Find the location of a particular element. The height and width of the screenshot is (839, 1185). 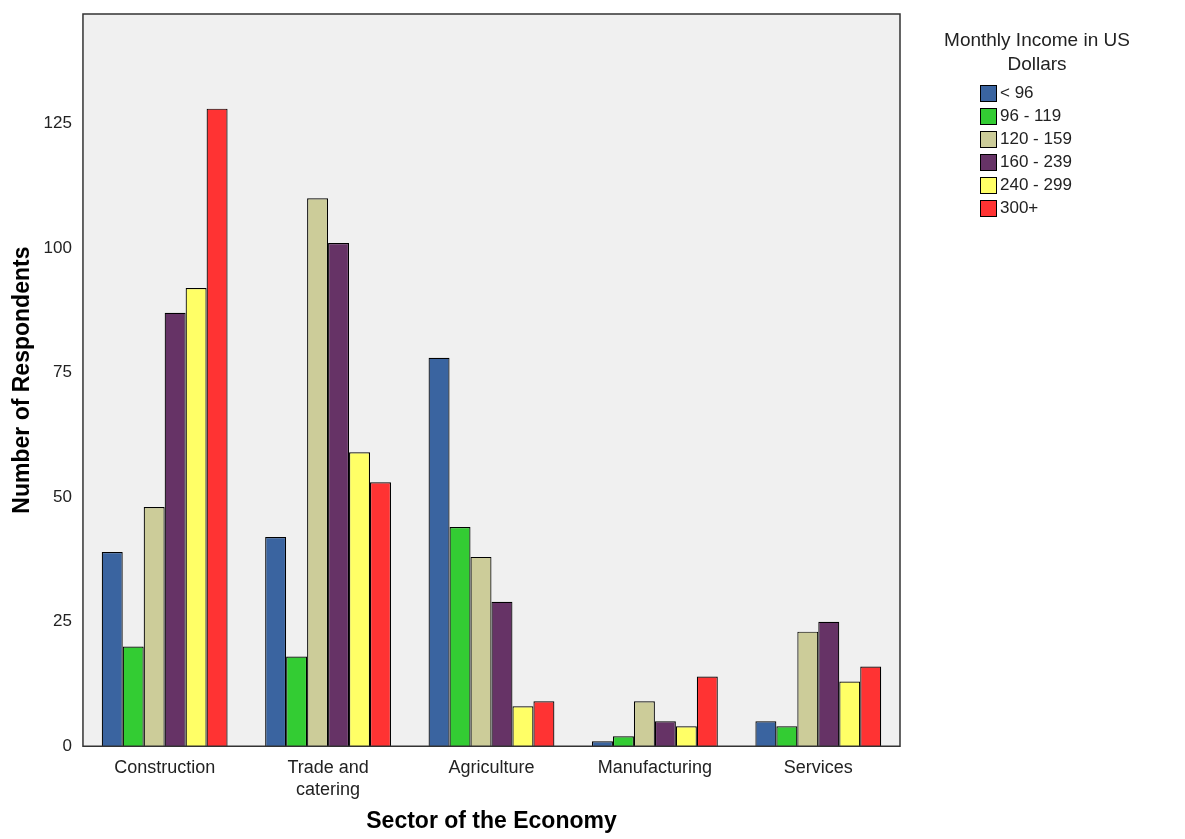

y-tick-label: 50 is located at coordinates (62, 496).